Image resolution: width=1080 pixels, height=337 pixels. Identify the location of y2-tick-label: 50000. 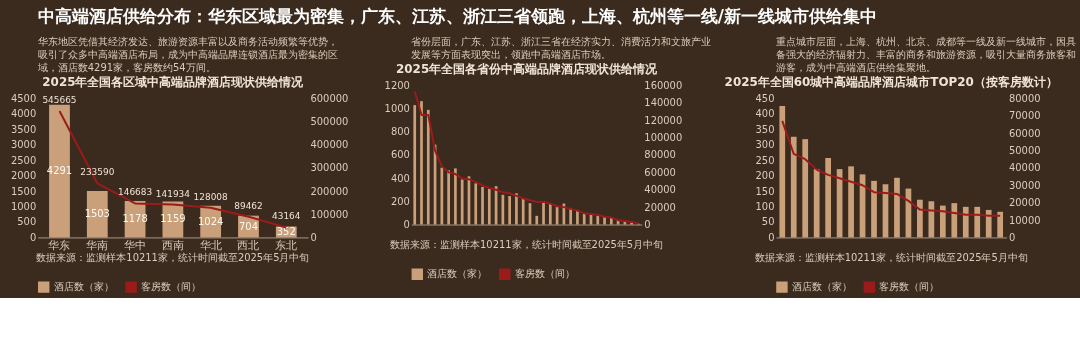
(1024, 150).